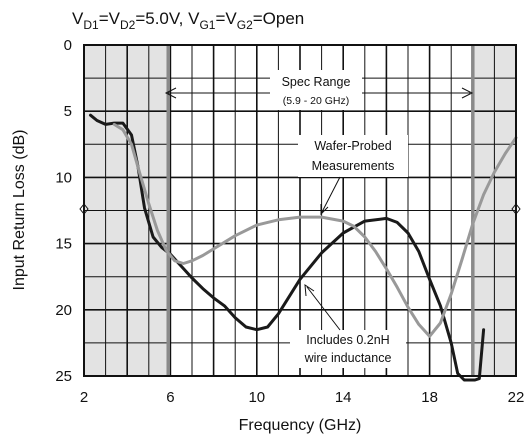  I want to click on title-sub-d2: D2, so click(128, 25).